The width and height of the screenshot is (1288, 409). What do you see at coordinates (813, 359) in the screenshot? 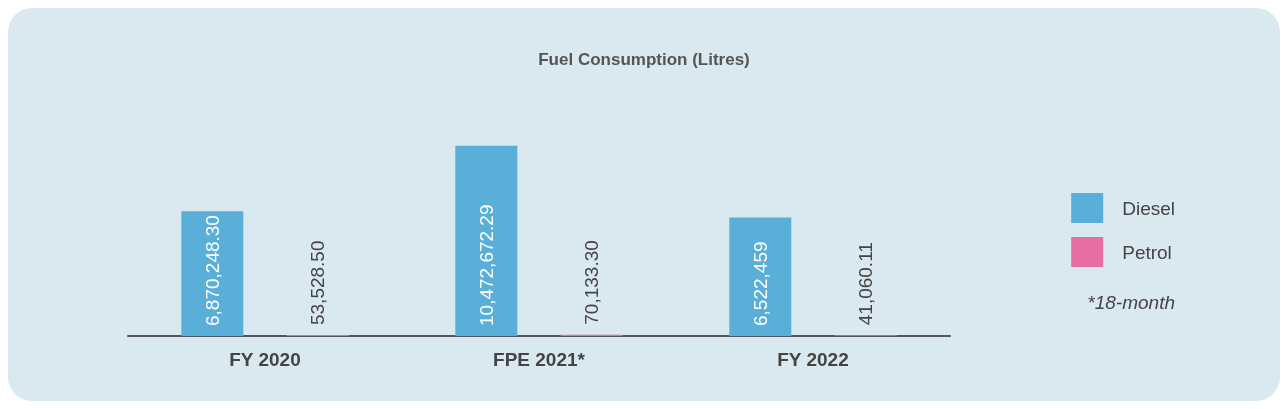
I see `x-tick-label: FY 2022` at bounding box center [813, 359].